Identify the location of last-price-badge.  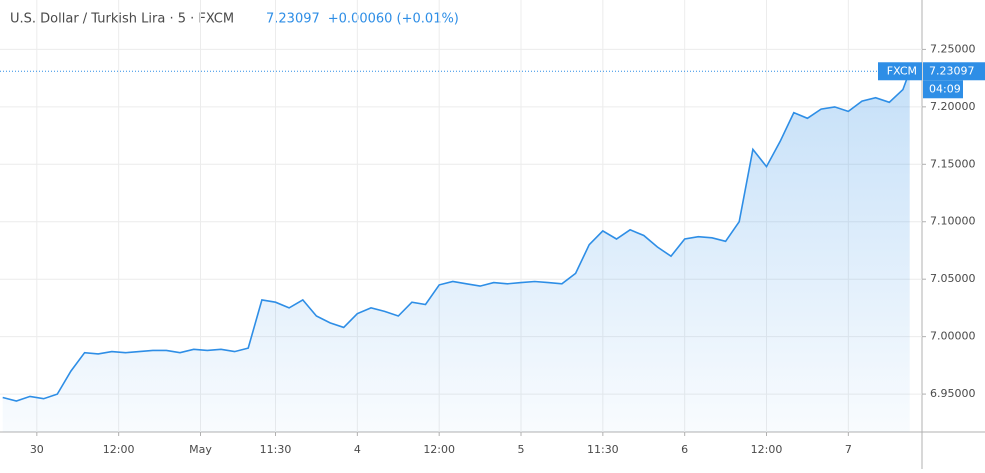
(954, 71).